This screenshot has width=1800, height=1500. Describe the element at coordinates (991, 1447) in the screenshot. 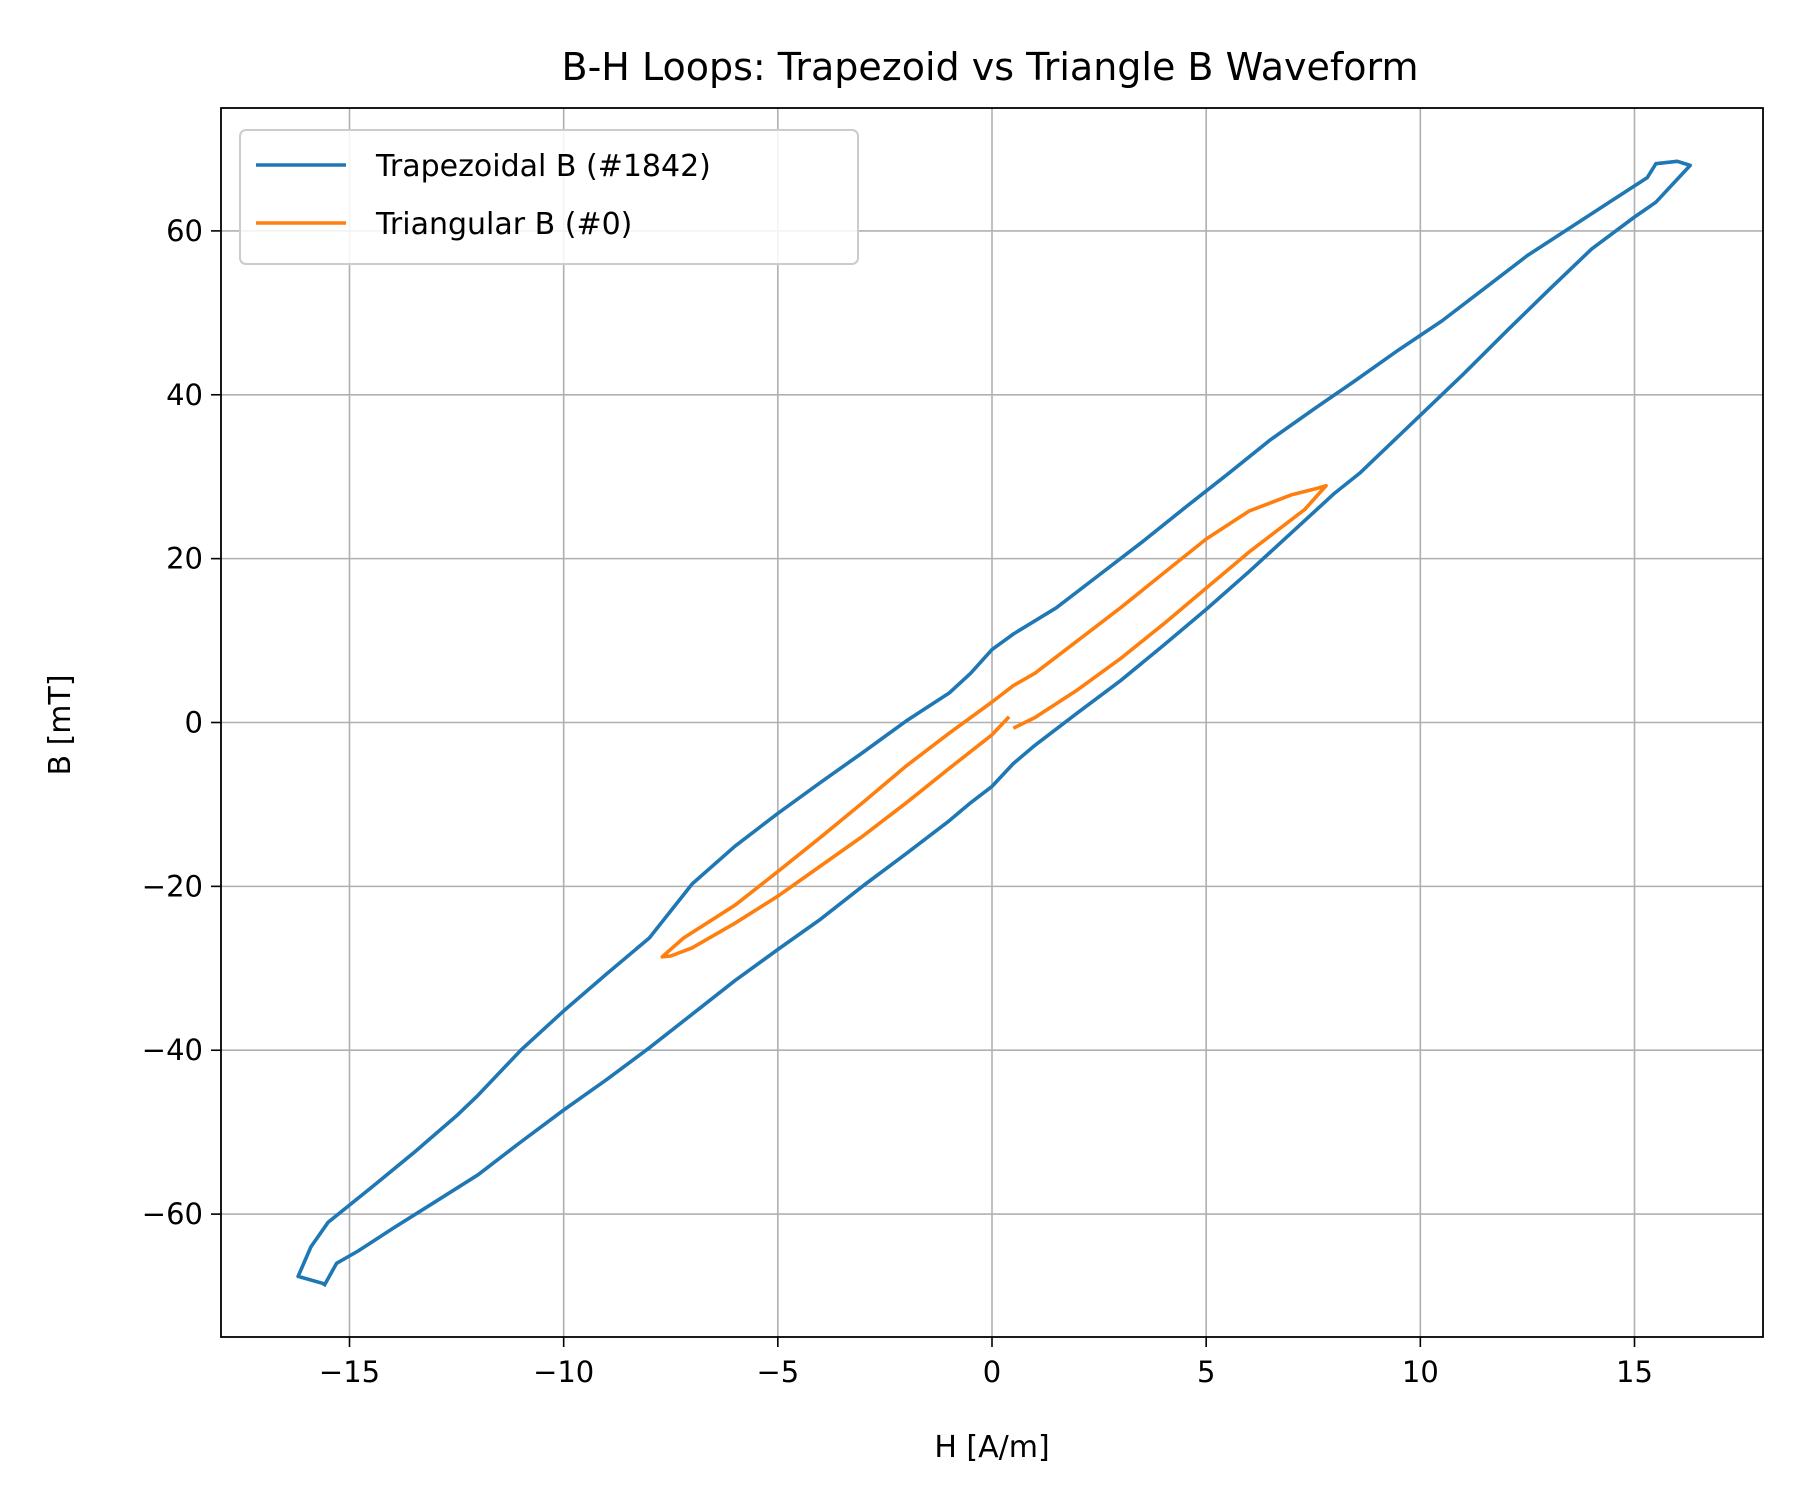

I see `x-axis-label: H [A/m]` at that location.